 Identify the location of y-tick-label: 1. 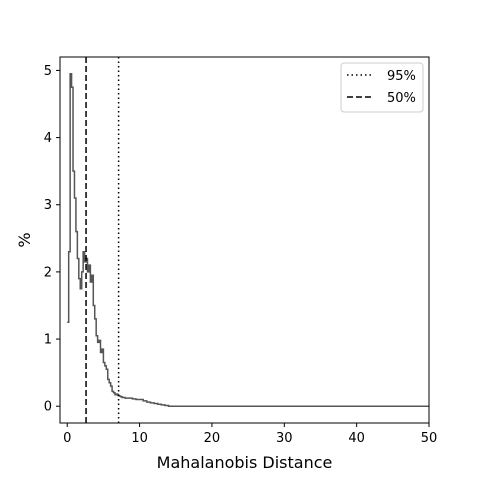
(48, 340).